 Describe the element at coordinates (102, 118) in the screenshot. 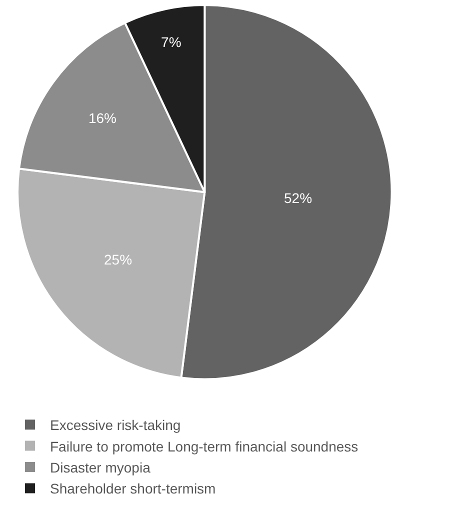

I see `data-label: 16%` at that location.